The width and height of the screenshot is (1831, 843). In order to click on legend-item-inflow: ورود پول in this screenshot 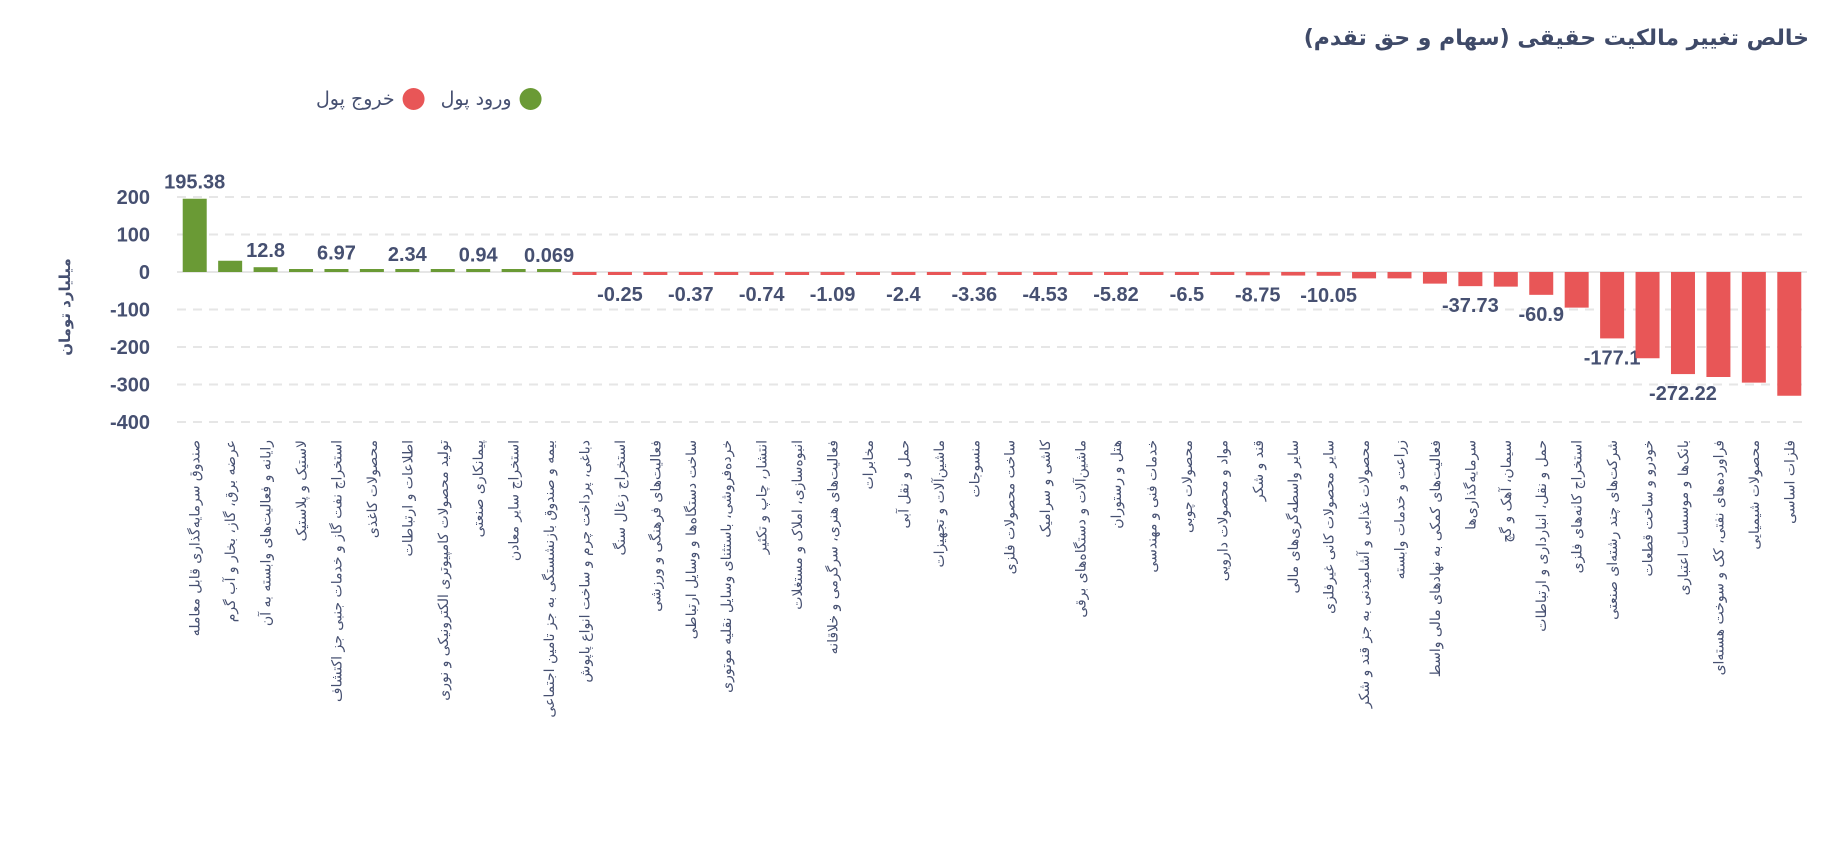, I will do `click(491, 99)`.